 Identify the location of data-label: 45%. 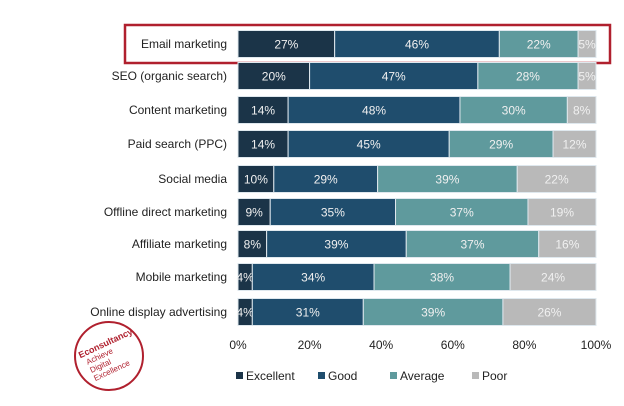
(369, 145).